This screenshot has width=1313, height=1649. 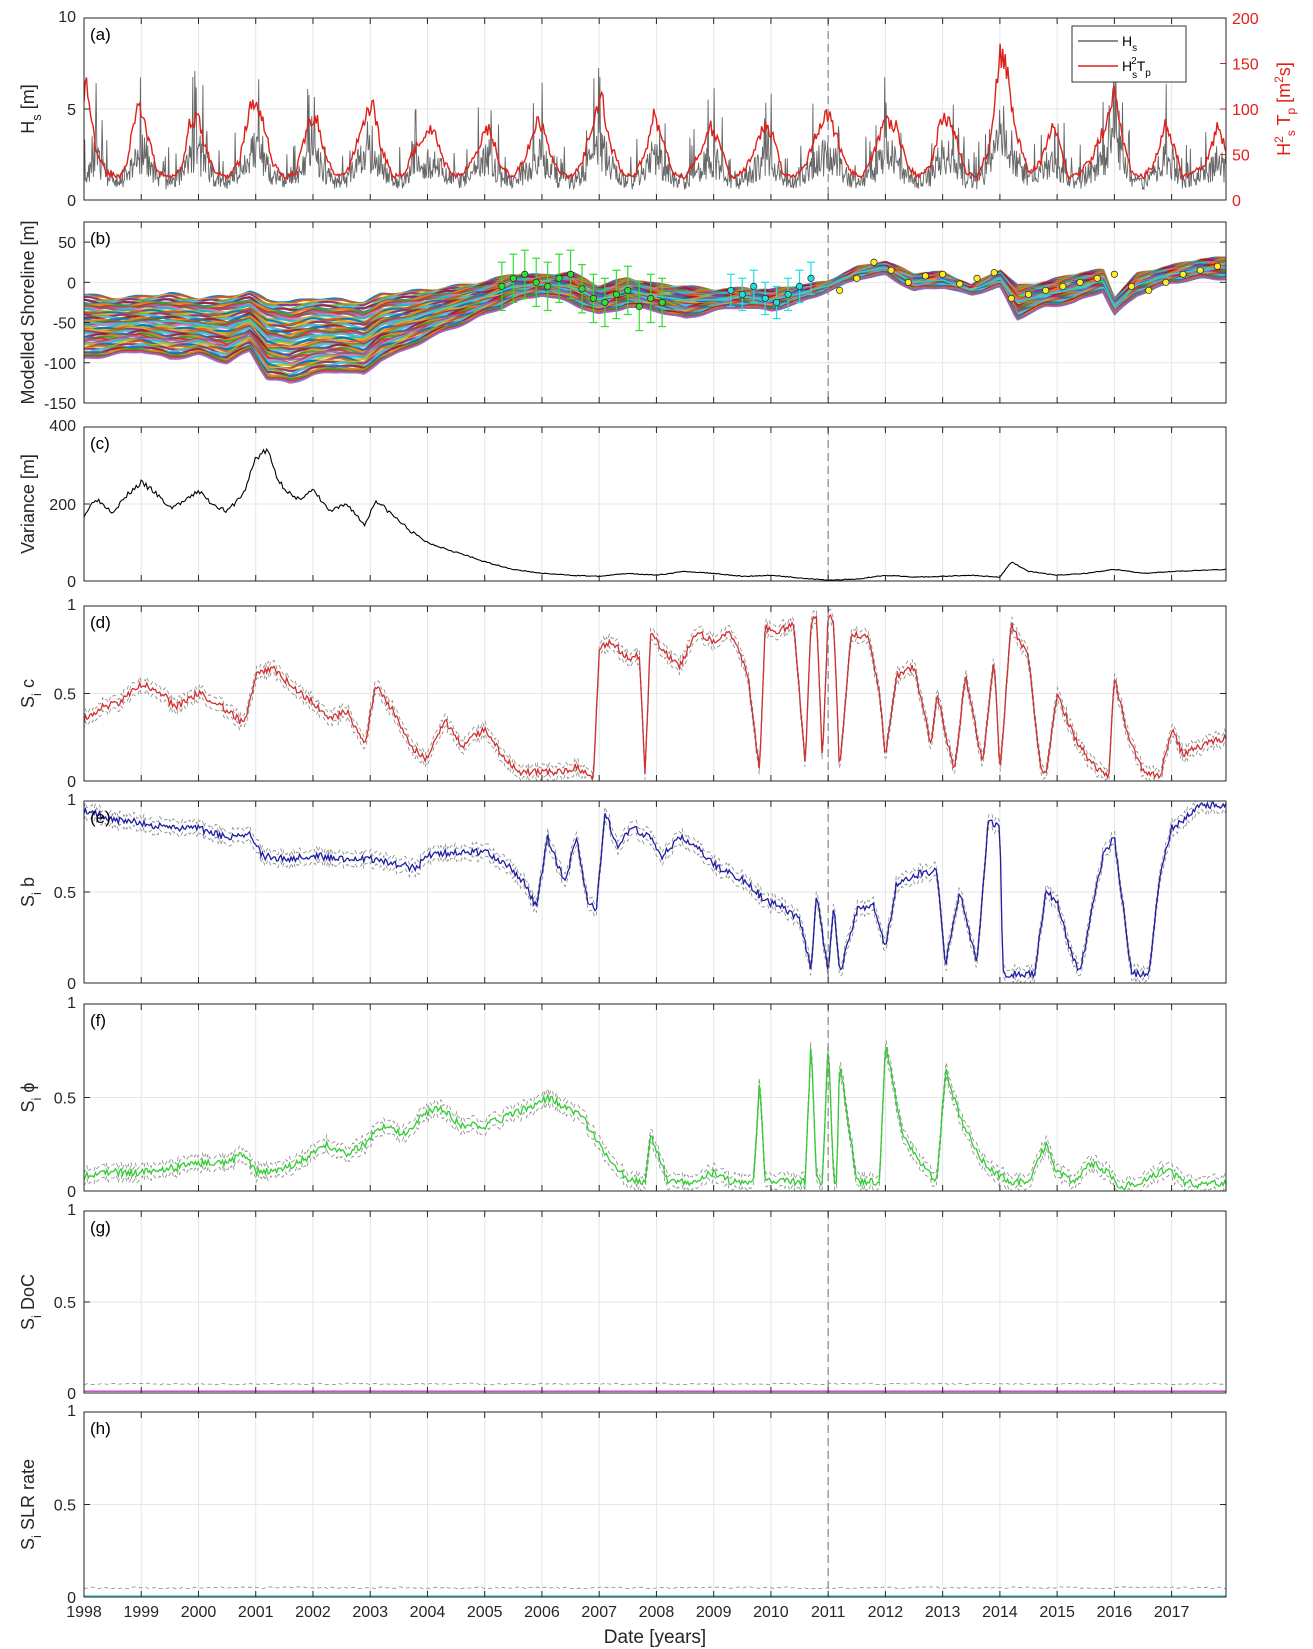 I want to click on observations-yellow, so click(x=1028, y=280).